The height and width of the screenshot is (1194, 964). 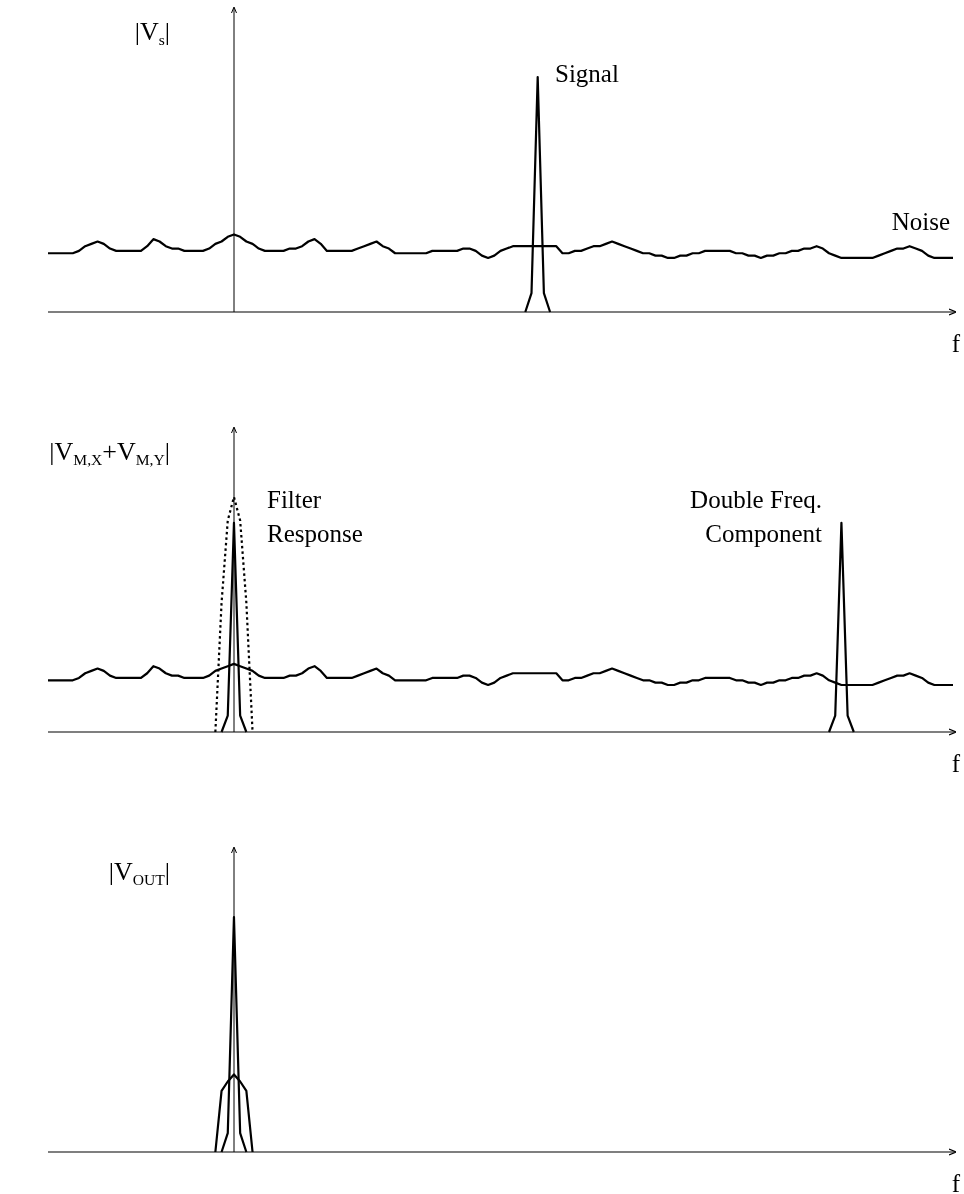 What do you see at coordinates (920, 221) in the screenshot?
I see `annotation: Noise` at bounding box center [920, 221].